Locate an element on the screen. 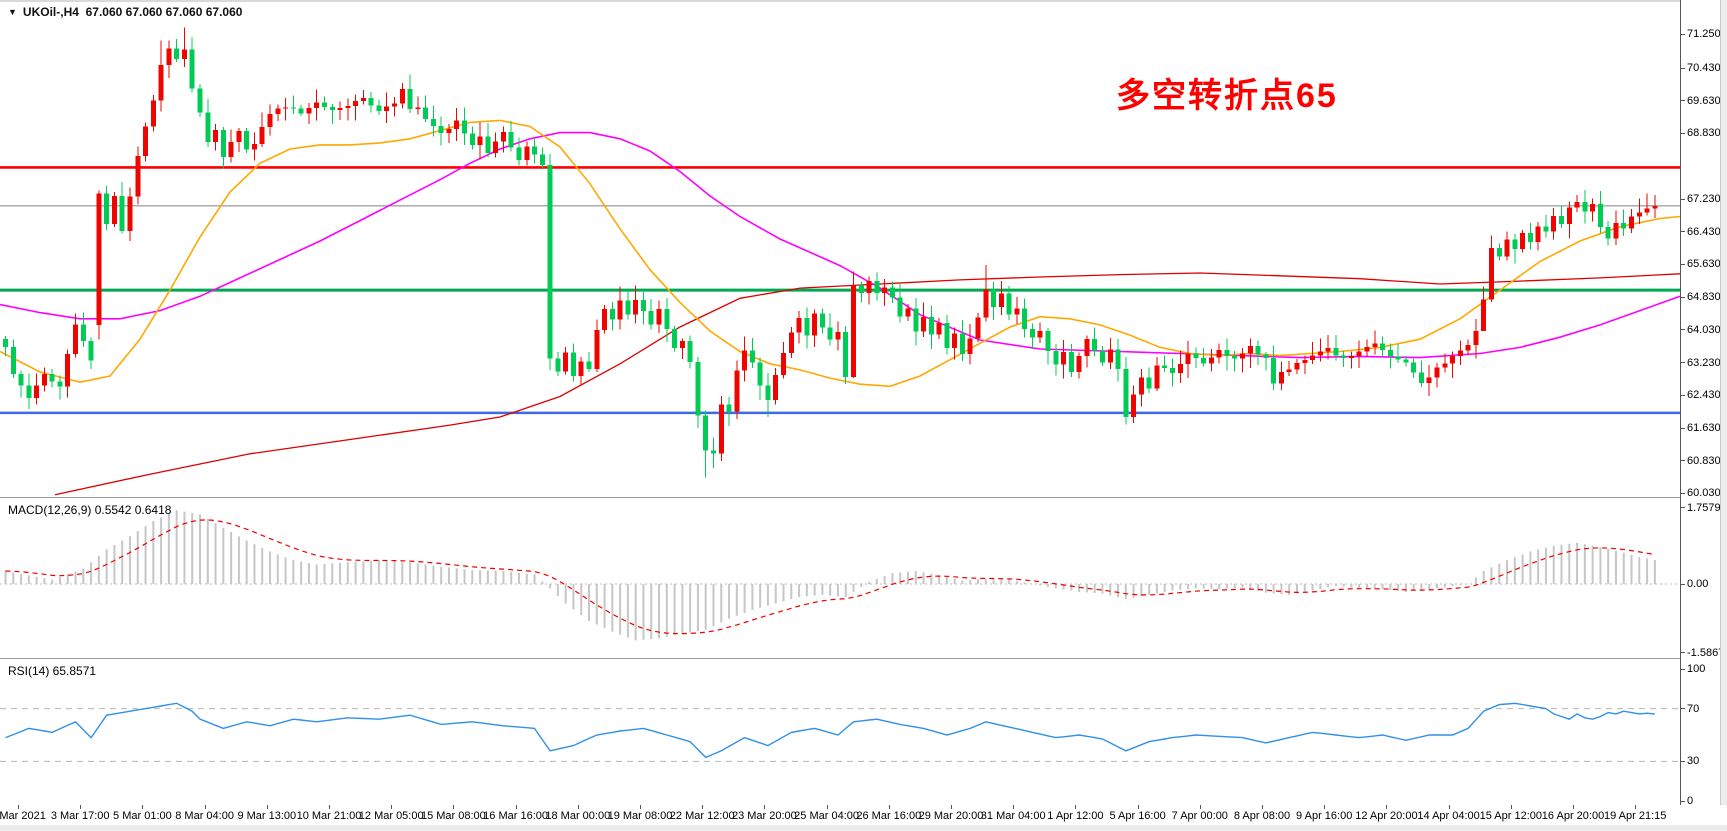 The width and height of the screenshot is (1727, 831). collapse-triangle-icon: ▼ is located at coordinates (12, 12).